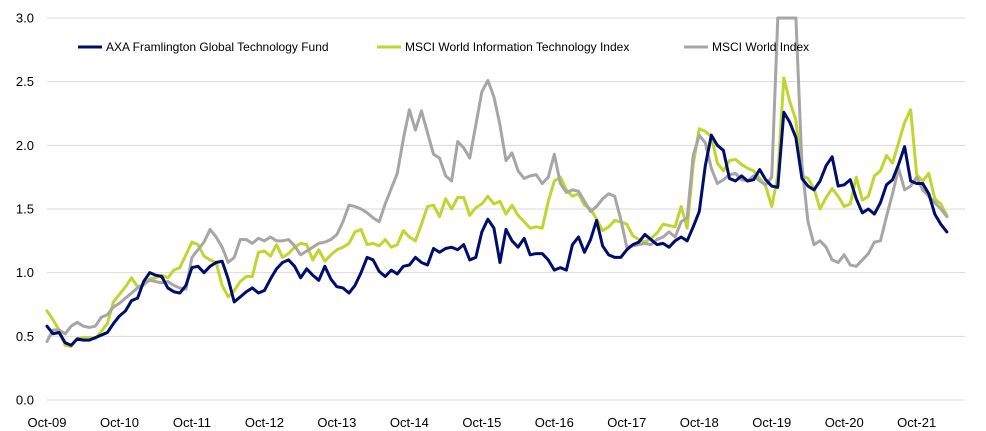 The image size is (986, 431). Describe the element at coordinates (119, 422) in the screenshot. I see `x-tick-label: Oct-10` at that location.